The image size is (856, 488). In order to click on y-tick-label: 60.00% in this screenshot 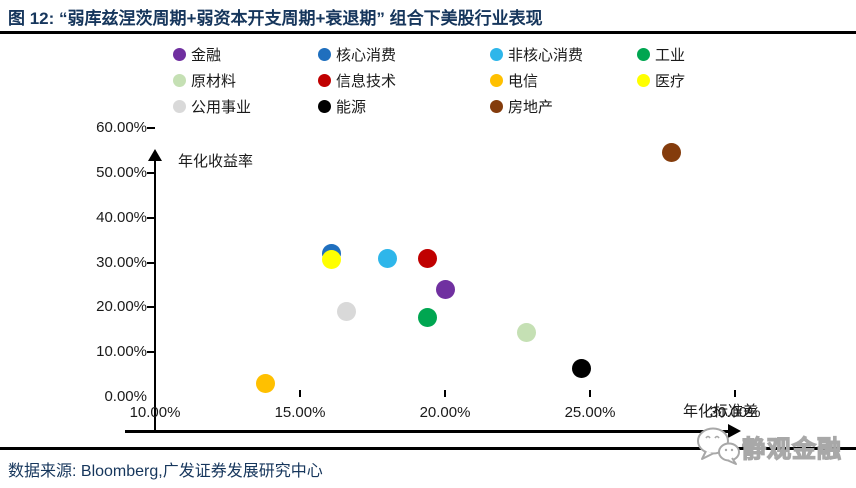, I will do `click(121, 127)`.